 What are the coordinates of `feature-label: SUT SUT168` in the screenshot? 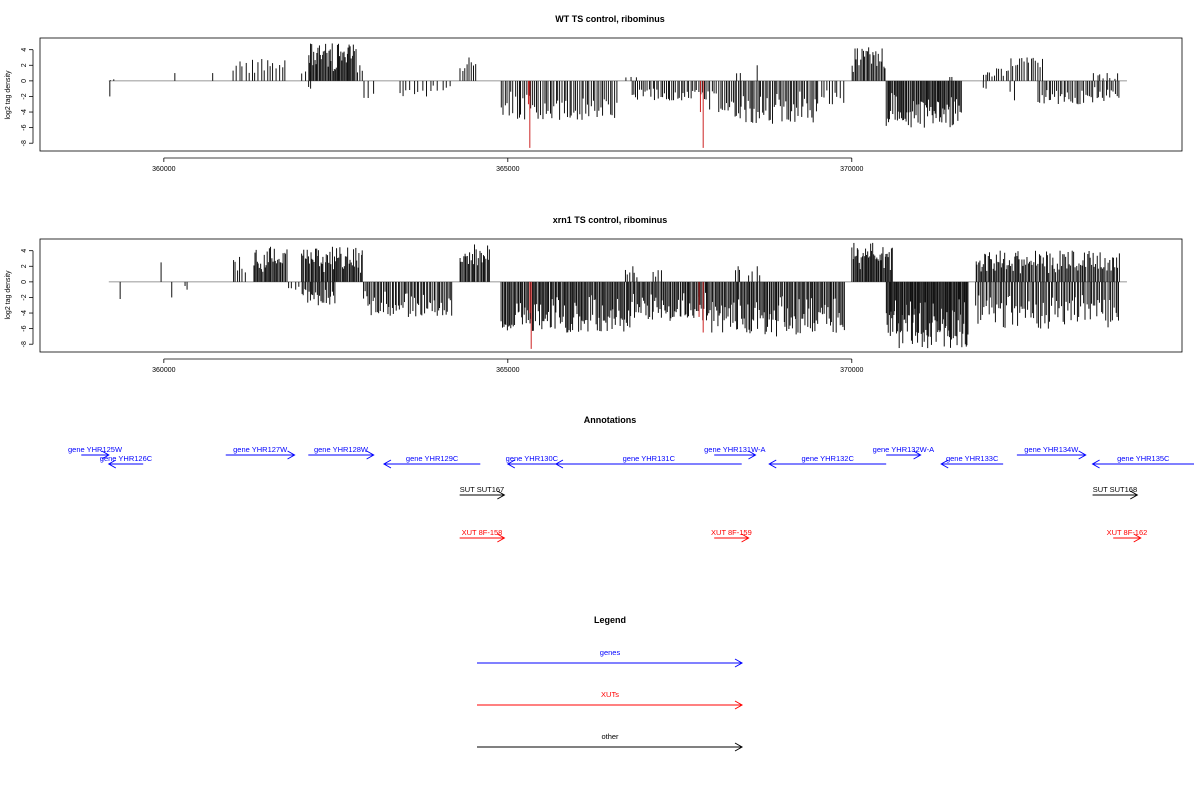 It's located at (1115, 489).